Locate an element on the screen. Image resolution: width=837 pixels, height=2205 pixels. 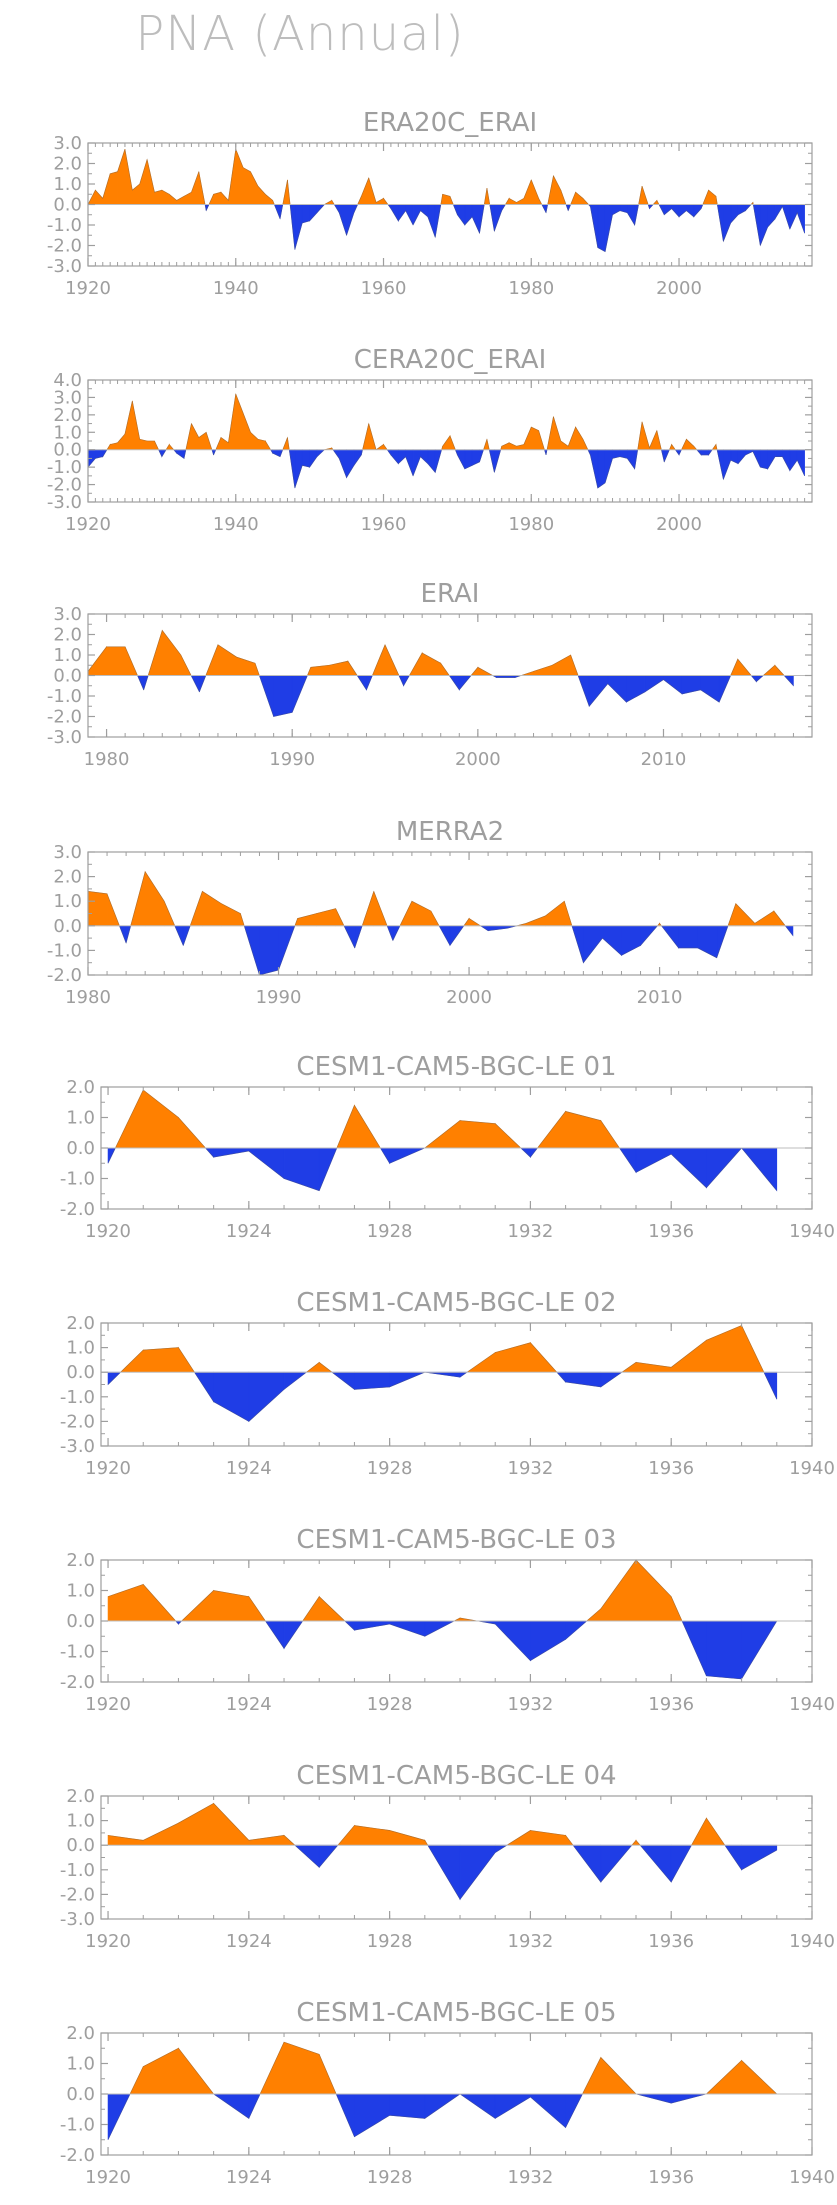
x-tick-label: 1960 is located at coordinates (384, 524).